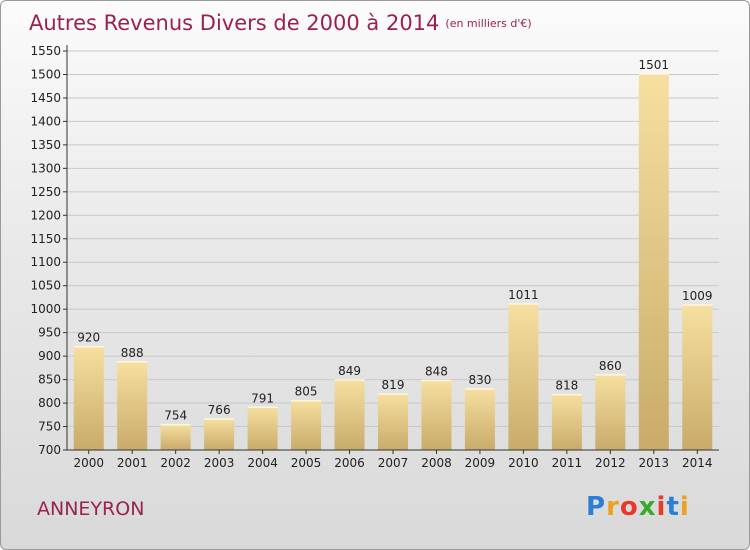 Image resolution: width=750 pixels, height=550 pixels. I want to click on y-tick-label: 800, so click(49, 403).